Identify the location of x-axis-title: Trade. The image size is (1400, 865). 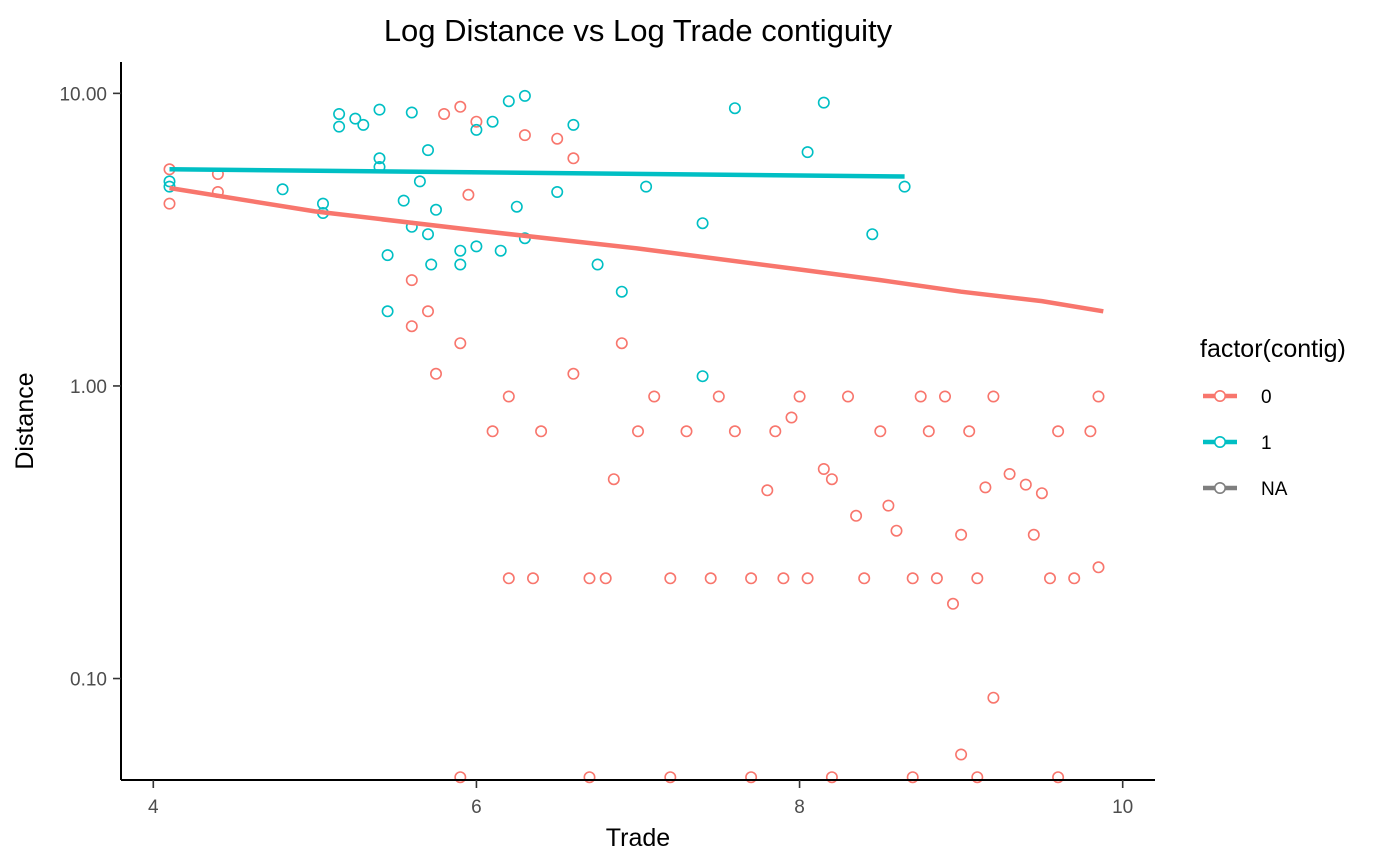
(638, 838).